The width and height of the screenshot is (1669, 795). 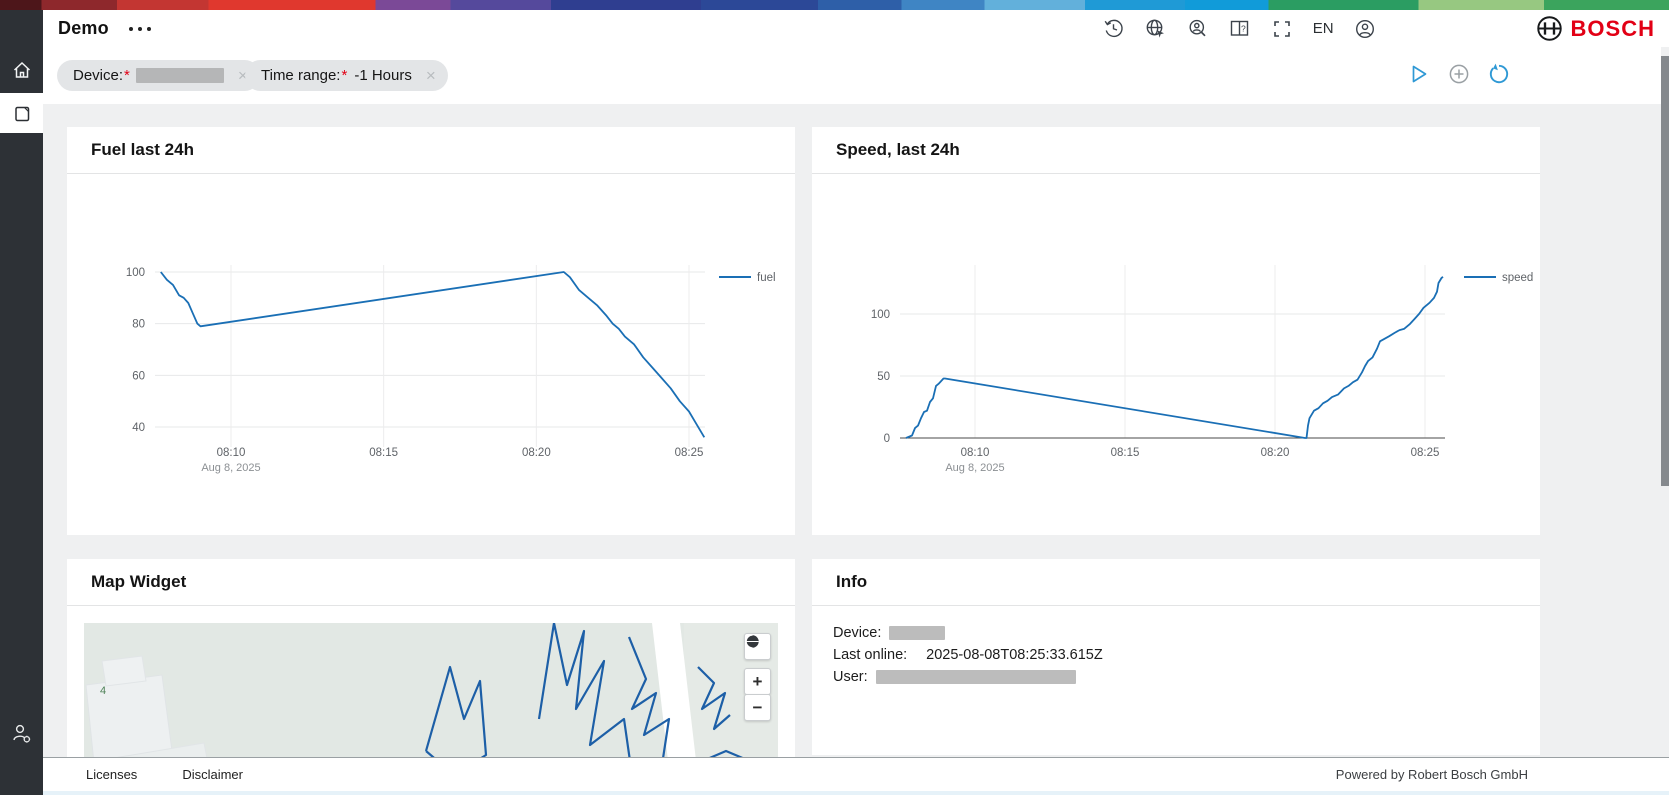 What do you see at coordinates (1517, 278) in the screenshot?
I see `svg-text: speed` at bounding box center [1517, 278].